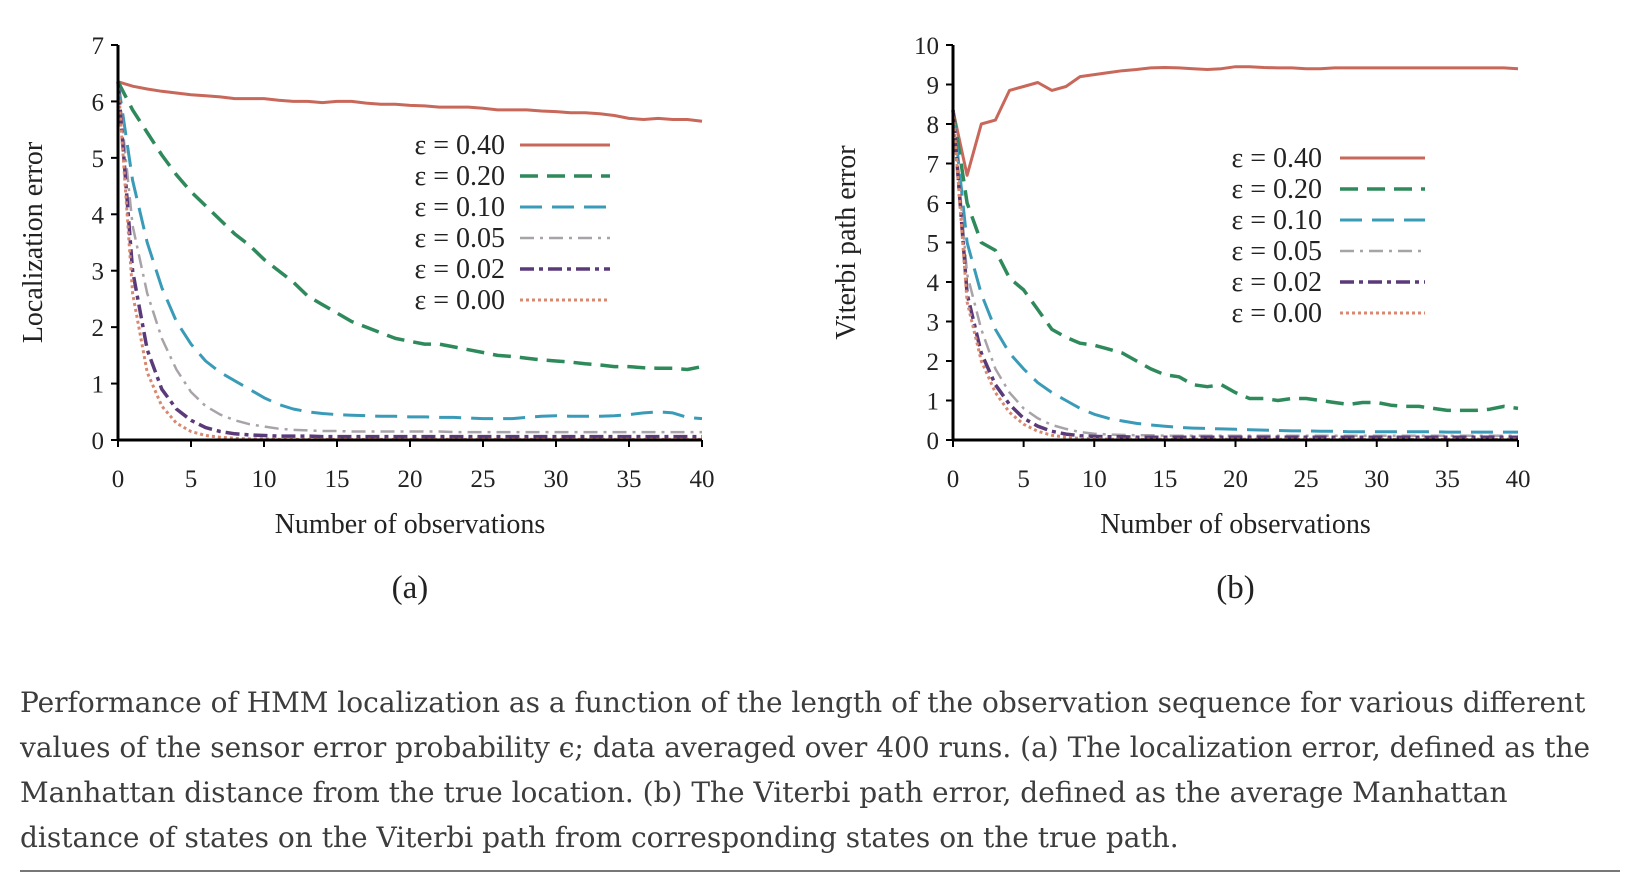  Describe the element at coordinates (933, 283) in the screenshot. I see `y-tick-label-b-4: 4` at that location.